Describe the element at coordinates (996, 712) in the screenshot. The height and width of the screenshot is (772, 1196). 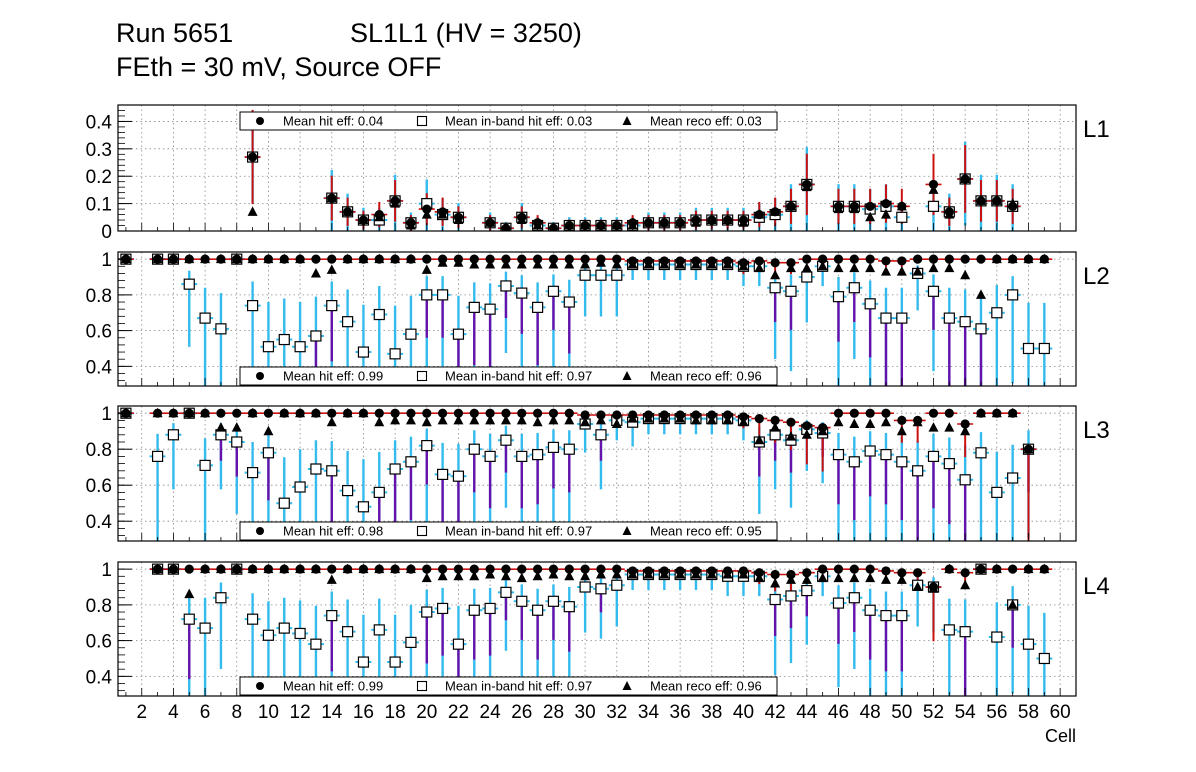
I see `x-tick-label: 56` at that location.